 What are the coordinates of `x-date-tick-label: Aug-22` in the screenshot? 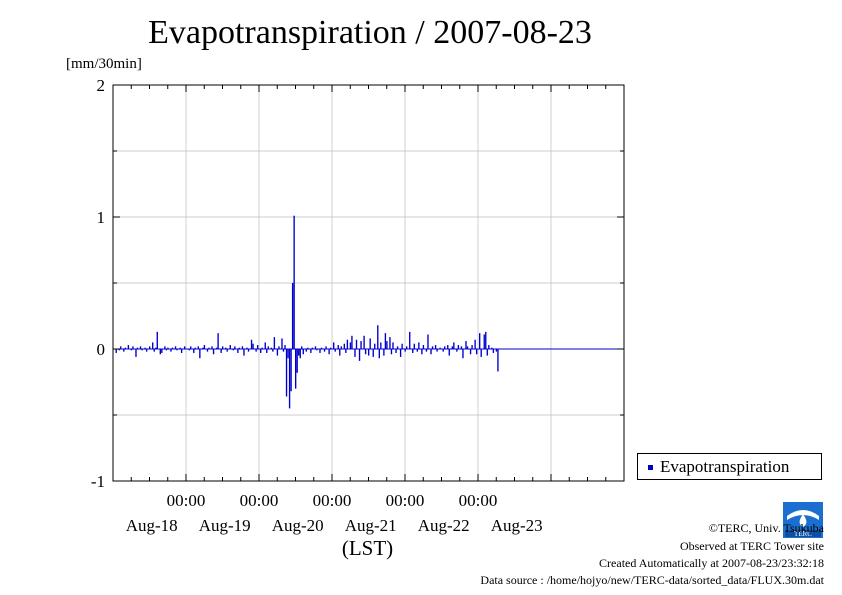 It's located at (444, 525).